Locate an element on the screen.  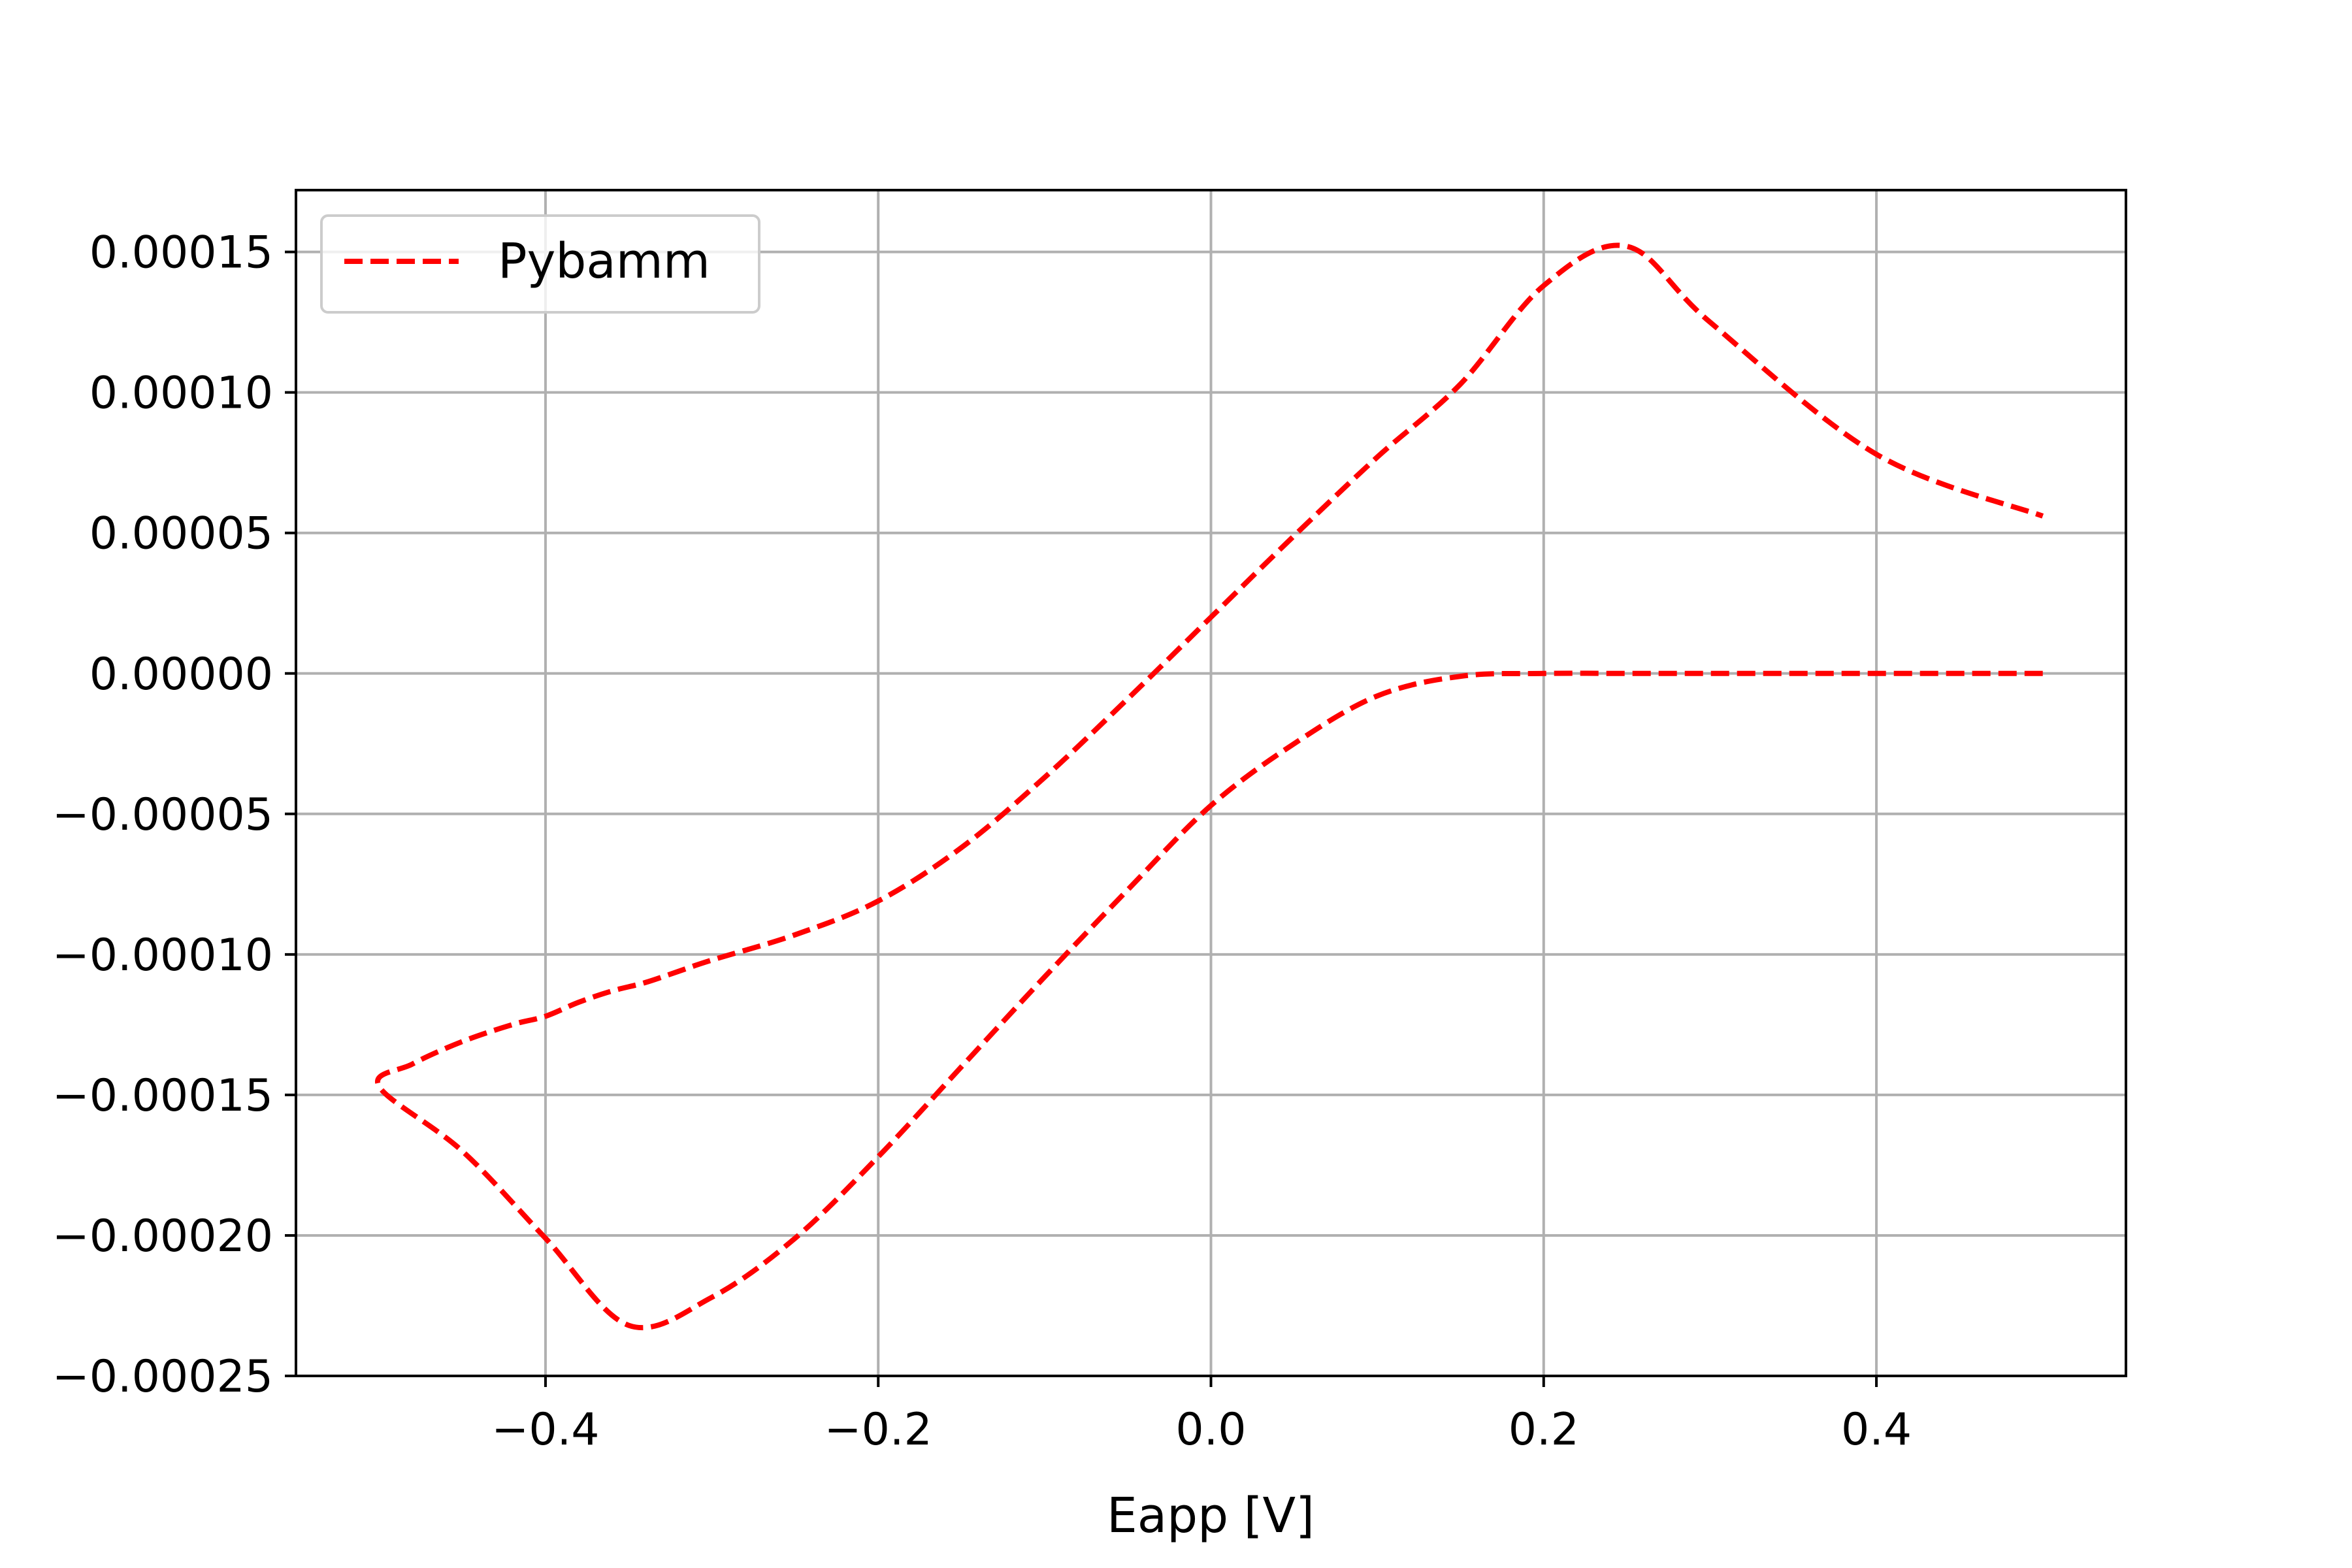
legend: Pybamm is located at coordinates (540, 264).